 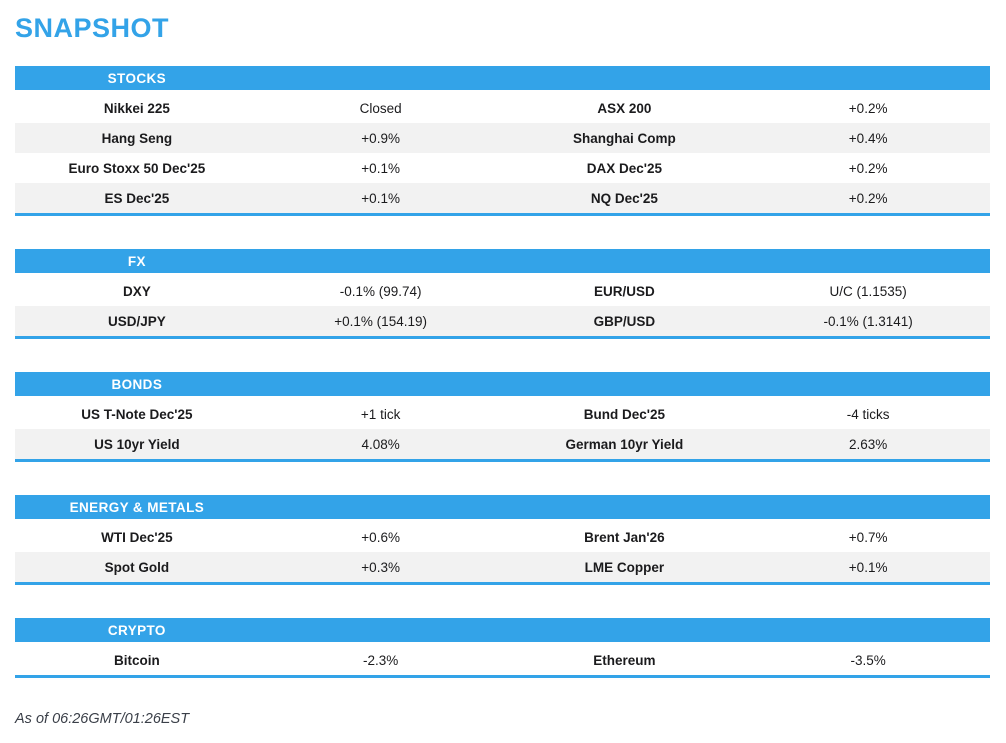 What do you see at coordinates (380, 108) in the screenshot?
I see `instrument-change: Closed` at bounding box center [380, 108].